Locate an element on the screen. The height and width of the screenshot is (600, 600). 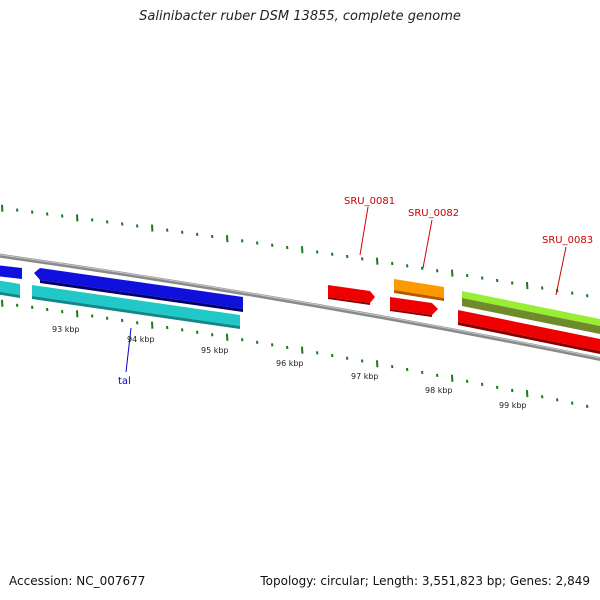
gene-red-1-shadow is located at coordinates (349, 301).